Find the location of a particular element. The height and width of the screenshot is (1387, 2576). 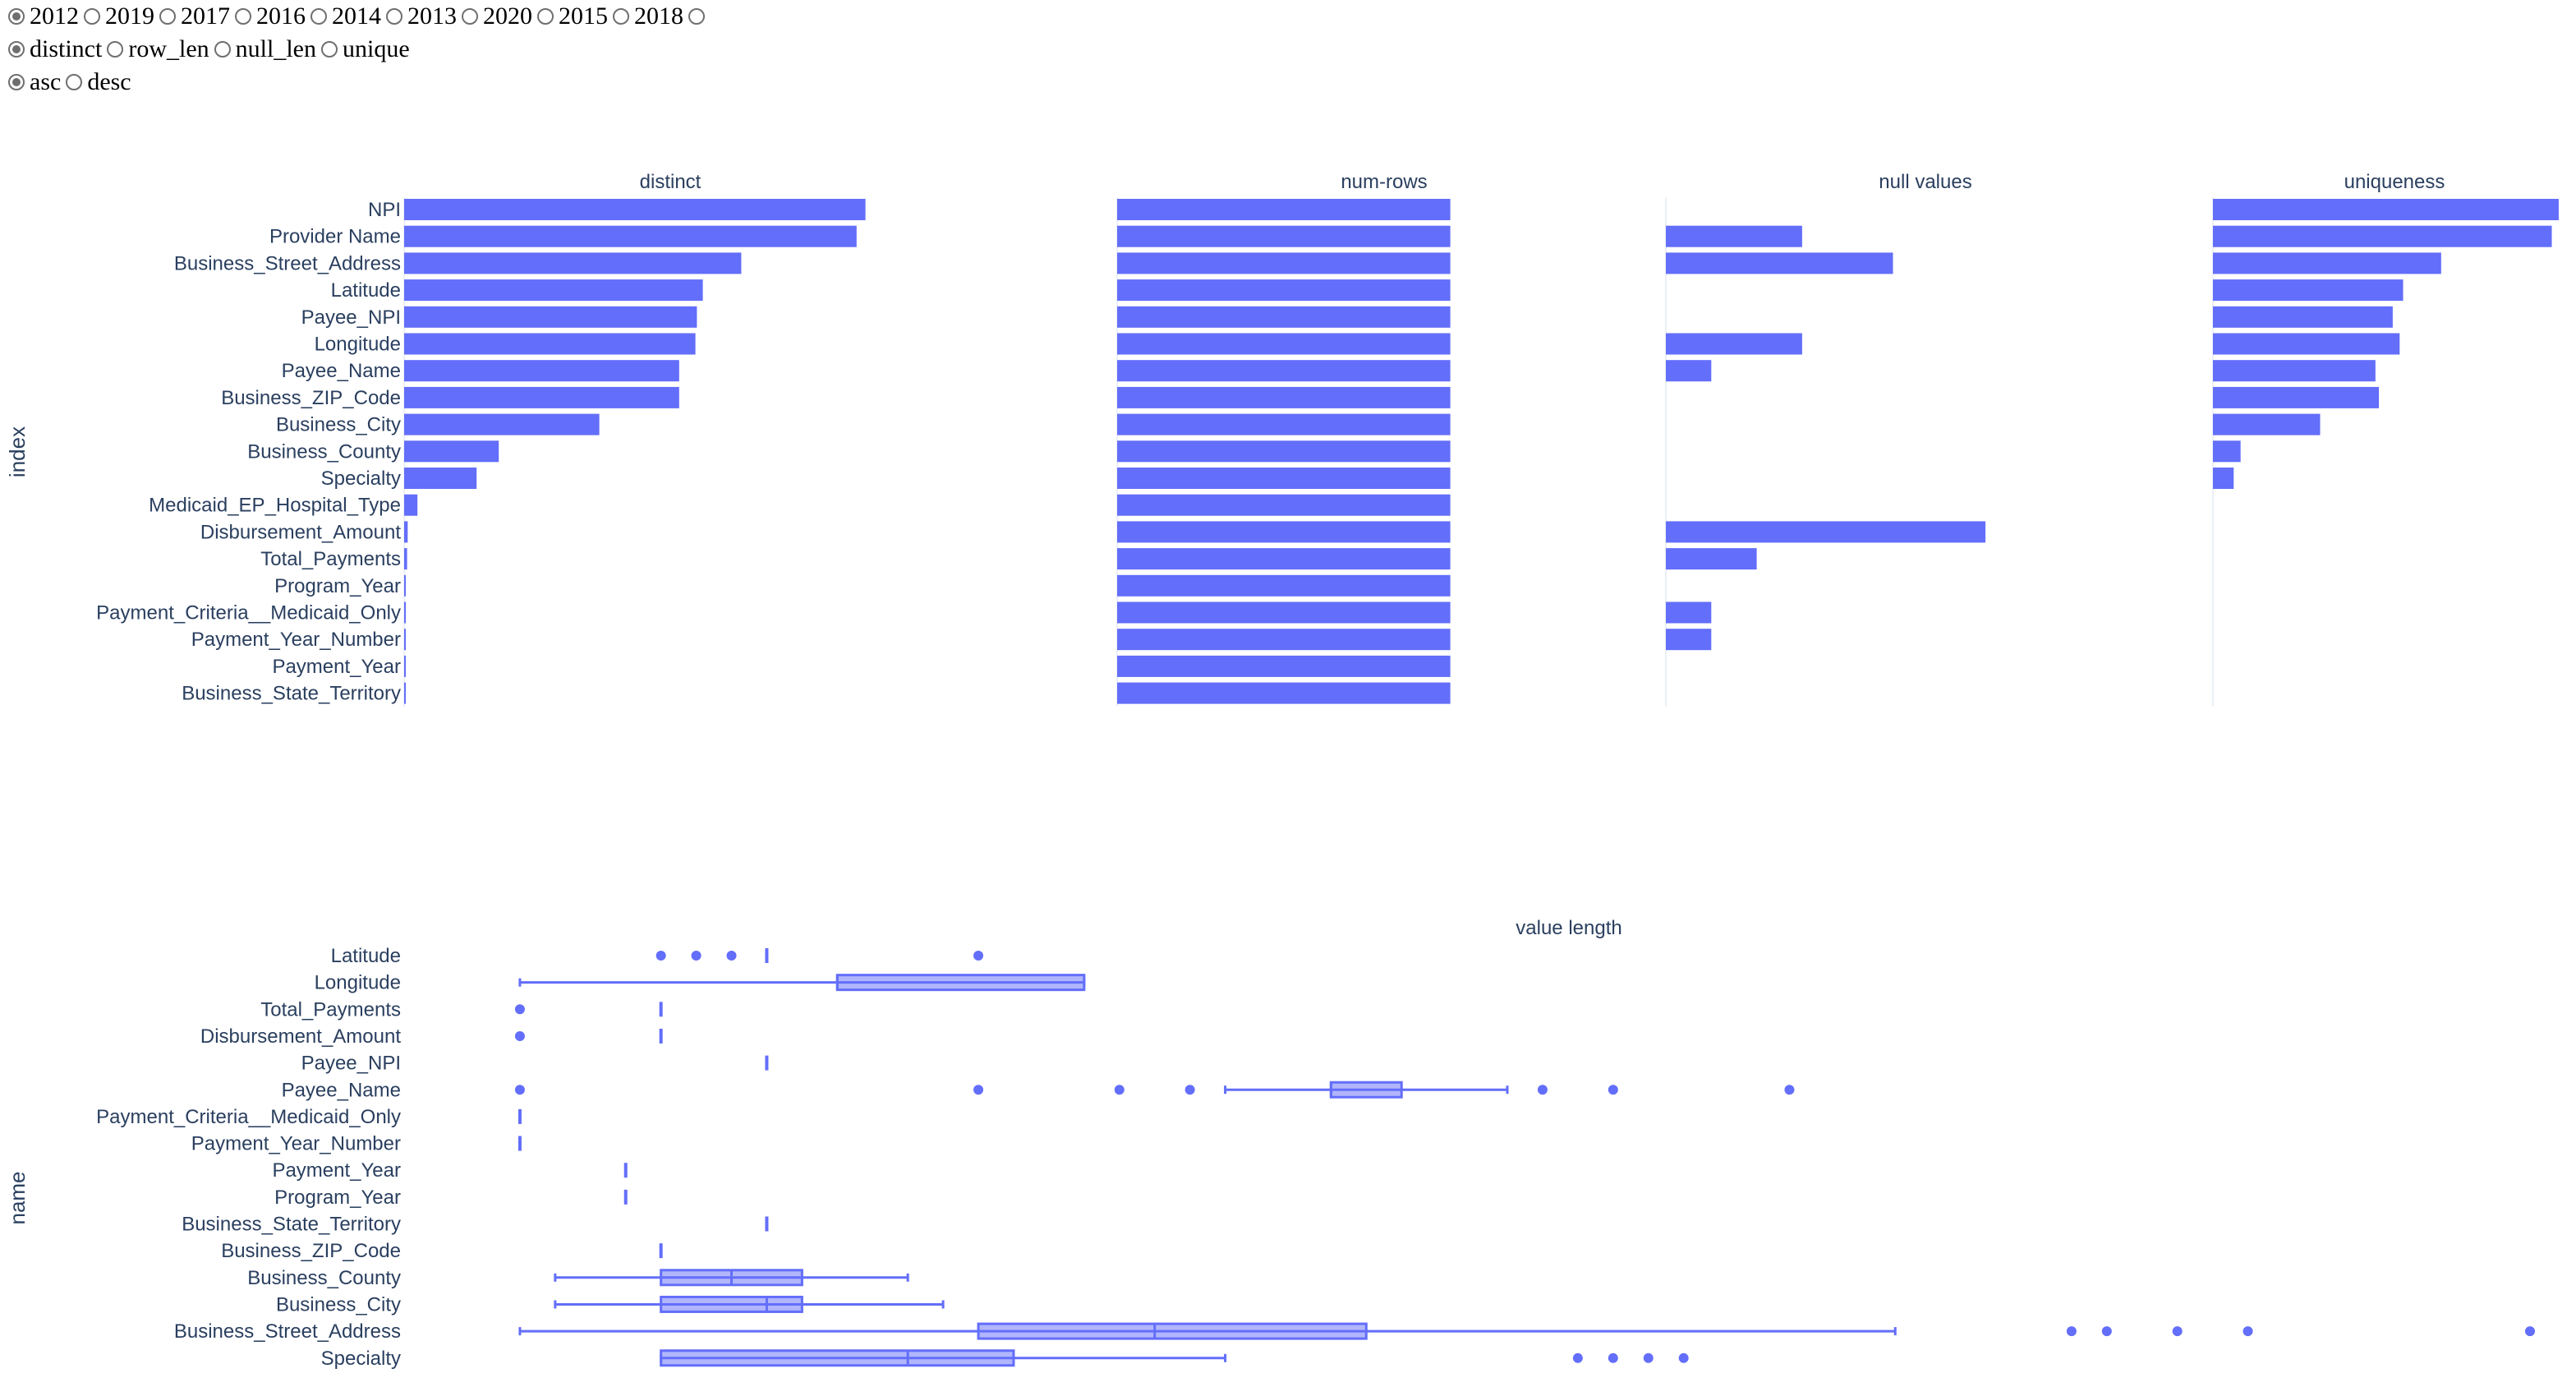

year-option: 2020 is located at coordinates (497, 16).